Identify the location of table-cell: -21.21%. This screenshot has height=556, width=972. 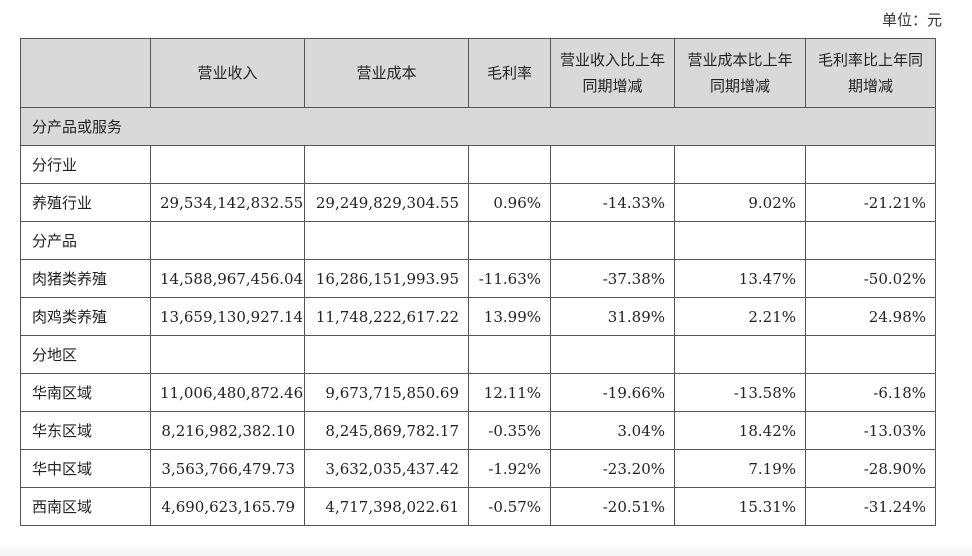
(870, 202).